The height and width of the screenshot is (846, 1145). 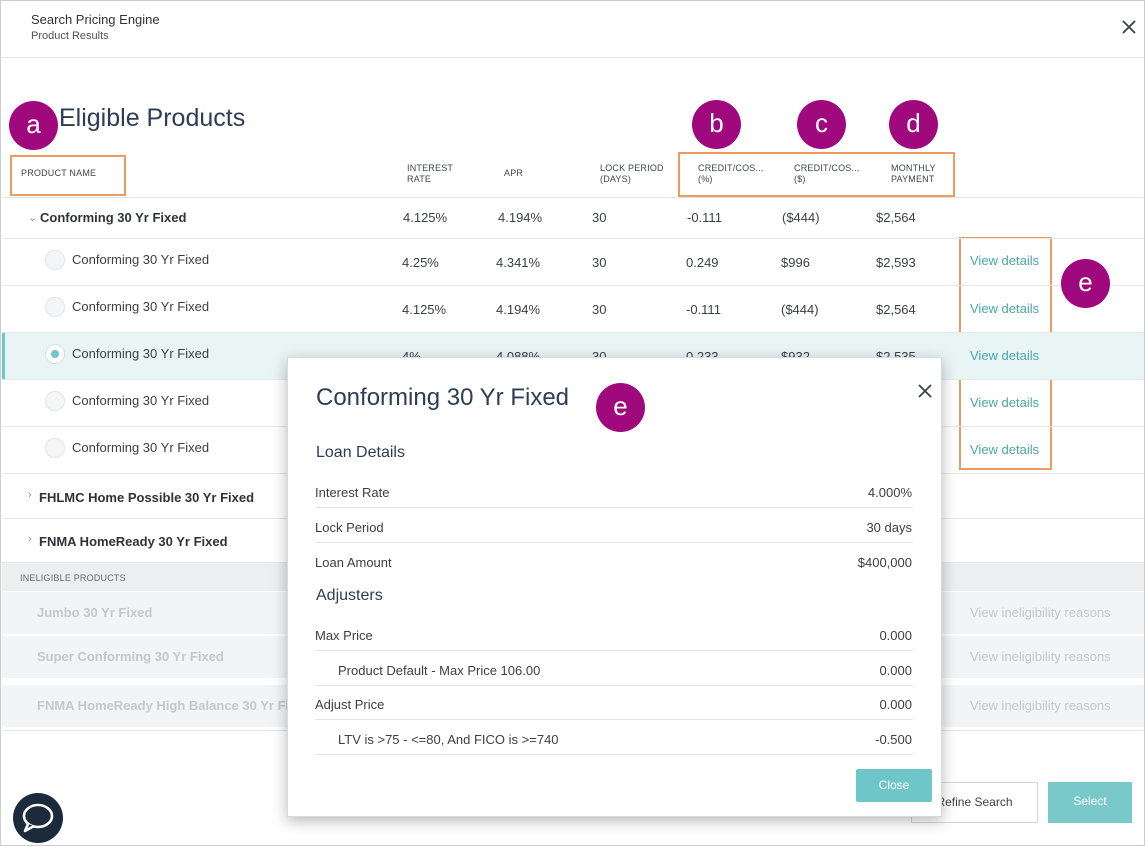 What do you see at coordinates (572, 29) in the screenshot?
I see `window-header: Search Pricing Engine Product Results` at bounding box center [572, 29].